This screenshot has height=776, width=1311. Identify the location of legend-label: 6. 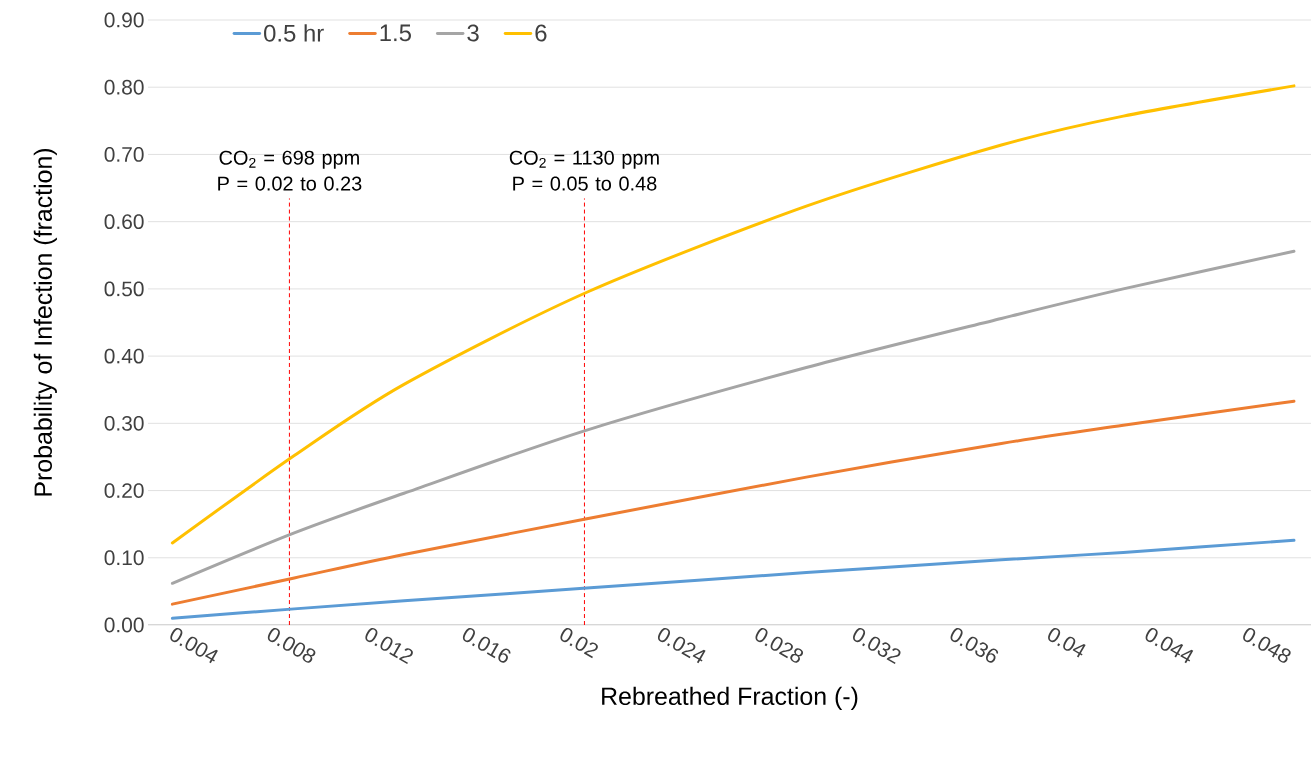
(541, 33).